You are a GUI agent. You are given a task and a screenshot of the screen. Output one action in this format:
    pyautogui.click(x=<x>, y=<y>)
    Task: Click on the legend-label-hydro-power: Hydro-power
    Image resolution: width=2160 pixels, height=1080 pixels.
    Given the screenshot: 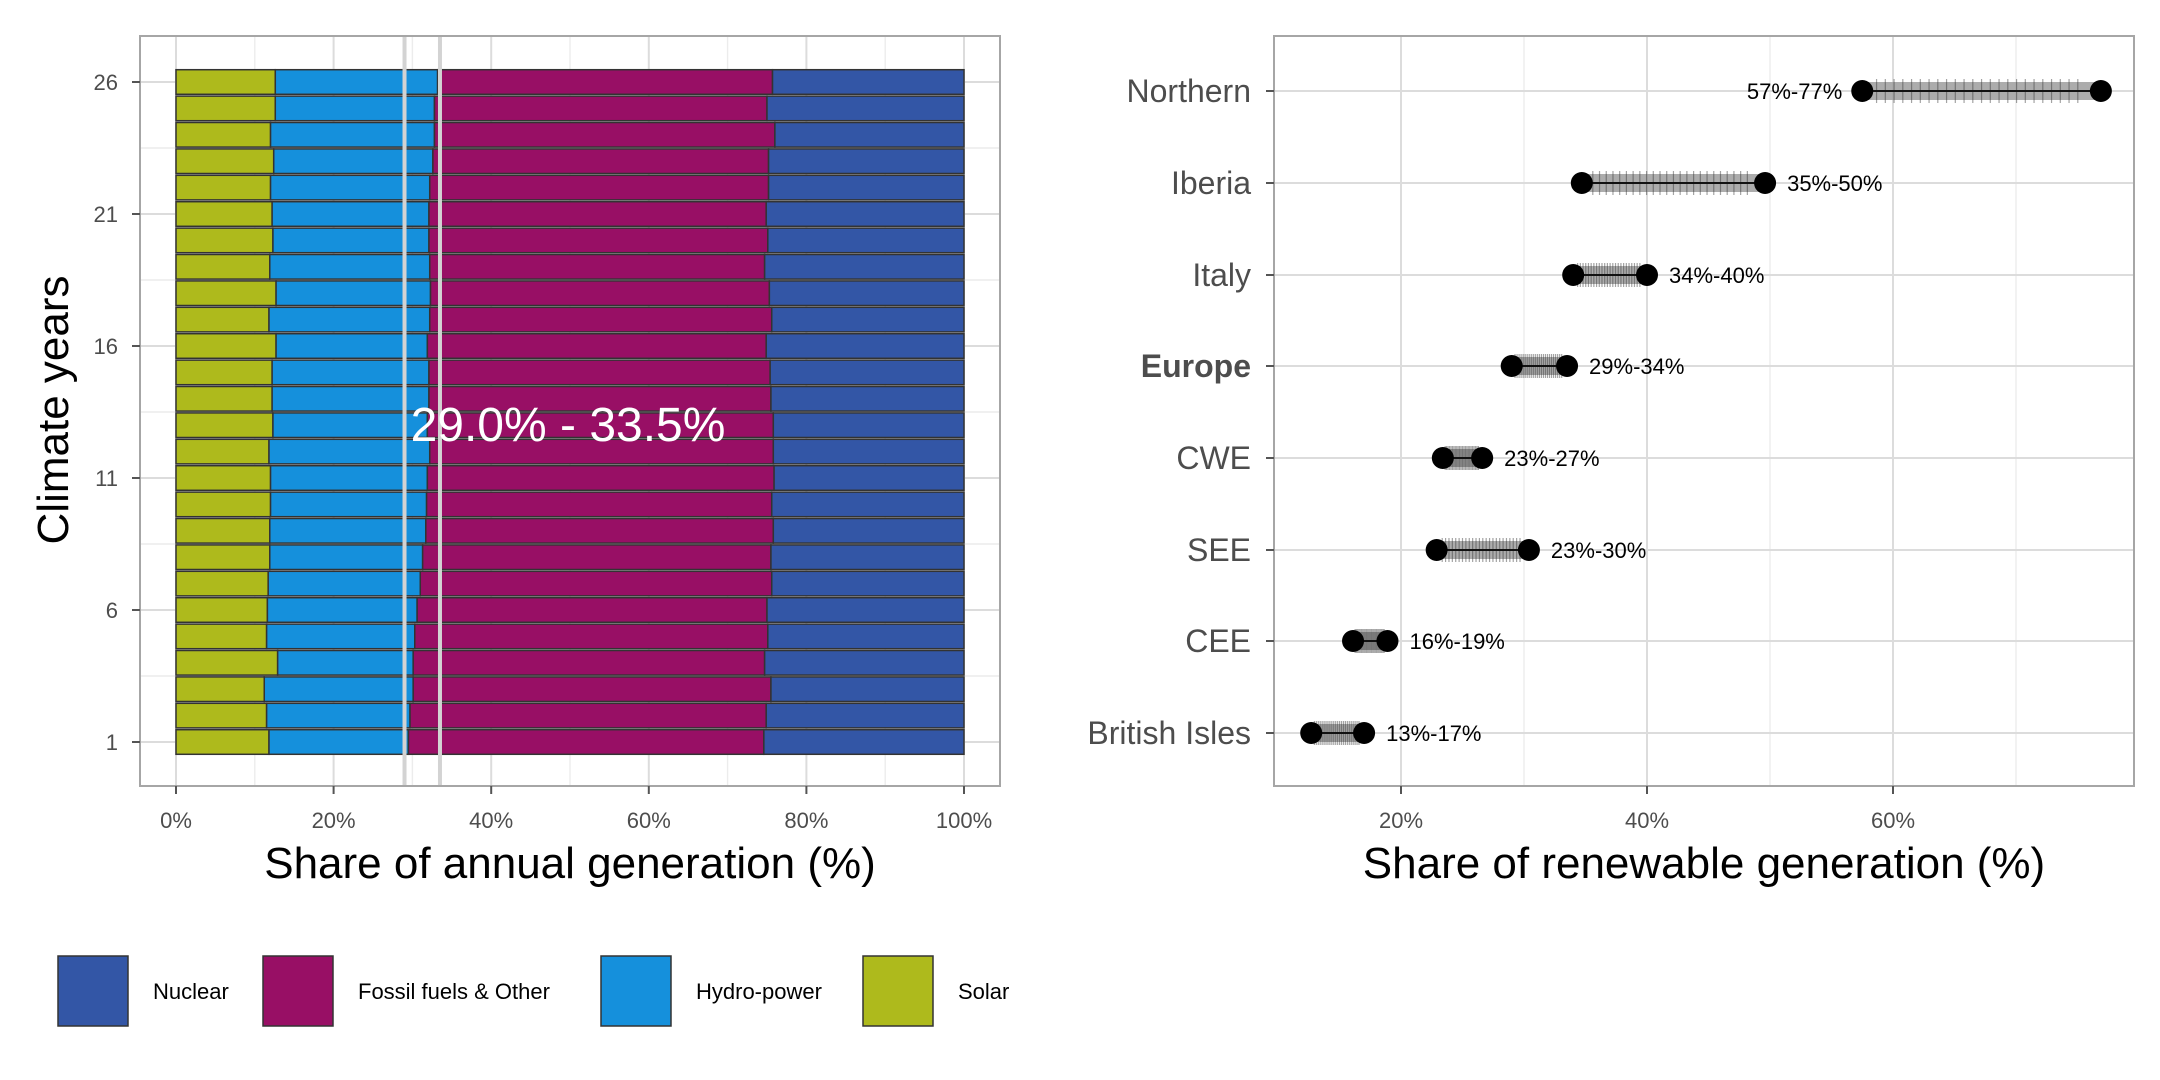 What is the action you would take?
    pyautogui.click(x=759, y=991)
    